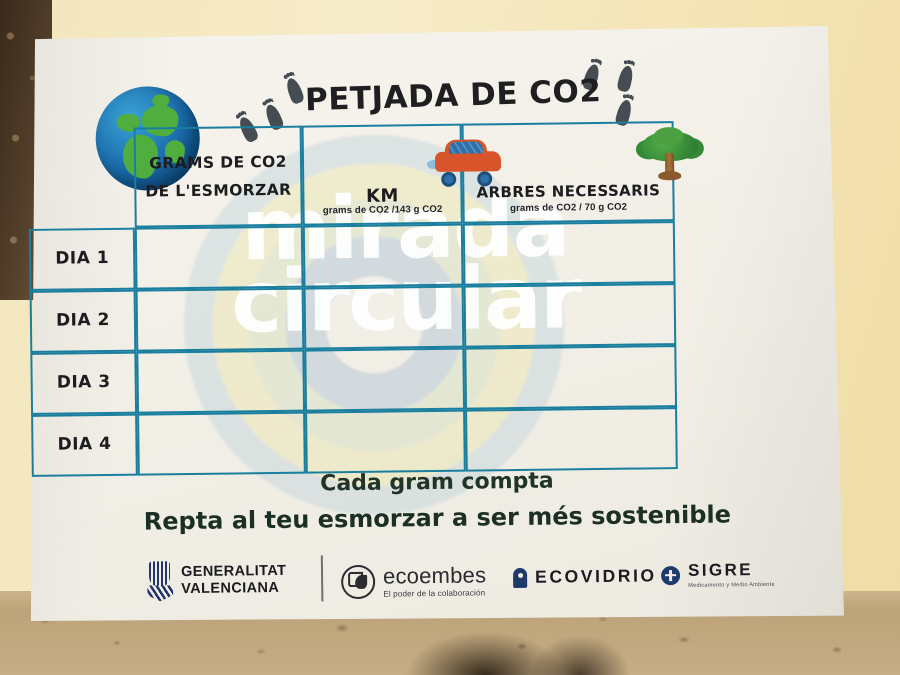 The height and width of the screenshot is (675, 900). Describe the element at coordinates (160, 581) in the screenshot. I see `generalitat-crest-icon` at that location.